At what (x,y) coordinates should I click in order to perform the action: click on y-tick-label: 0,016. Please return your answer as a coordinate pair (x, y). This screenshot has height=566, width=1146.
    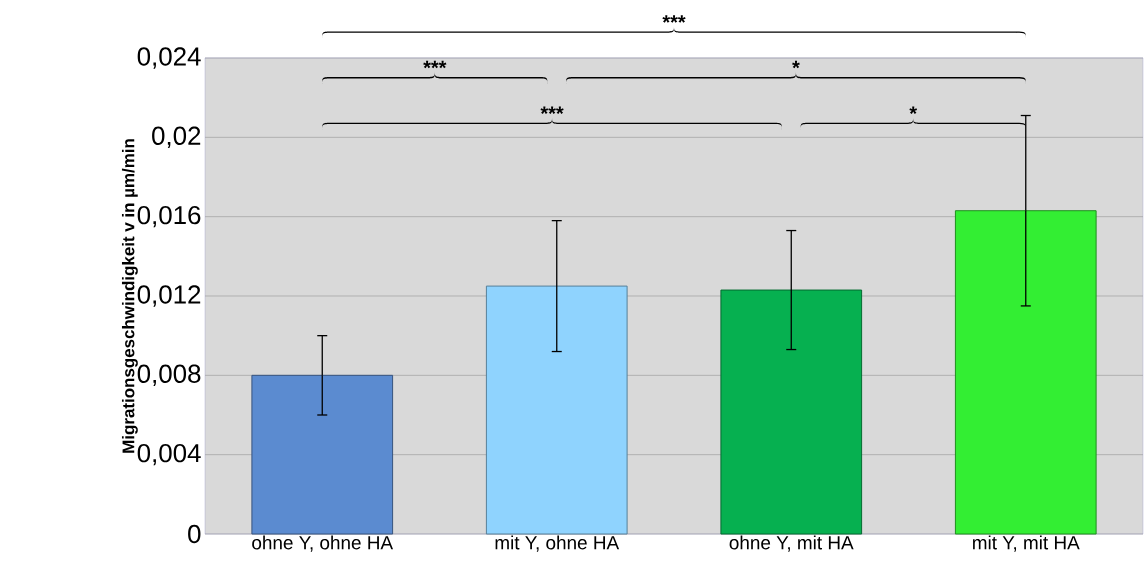
    Looking at the image, I should click on (169, 216).